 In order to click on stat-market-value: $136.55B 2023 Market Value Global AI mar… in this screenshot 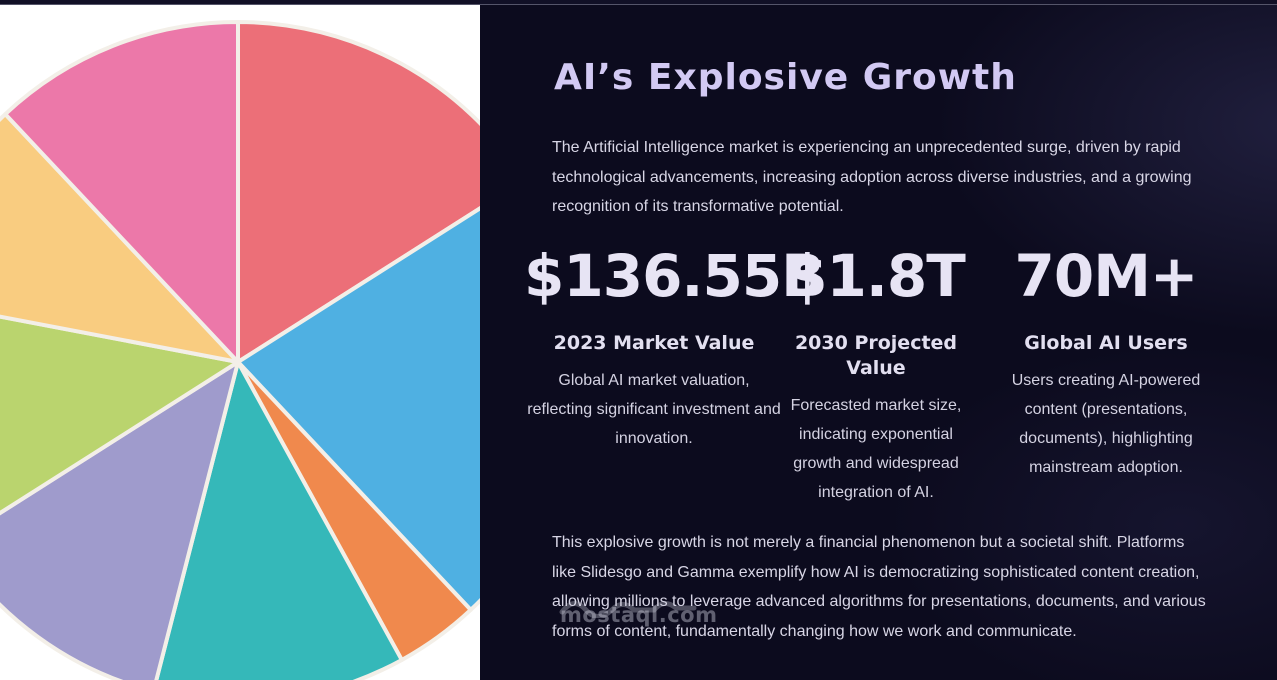, I will do `click(674, 347)`.